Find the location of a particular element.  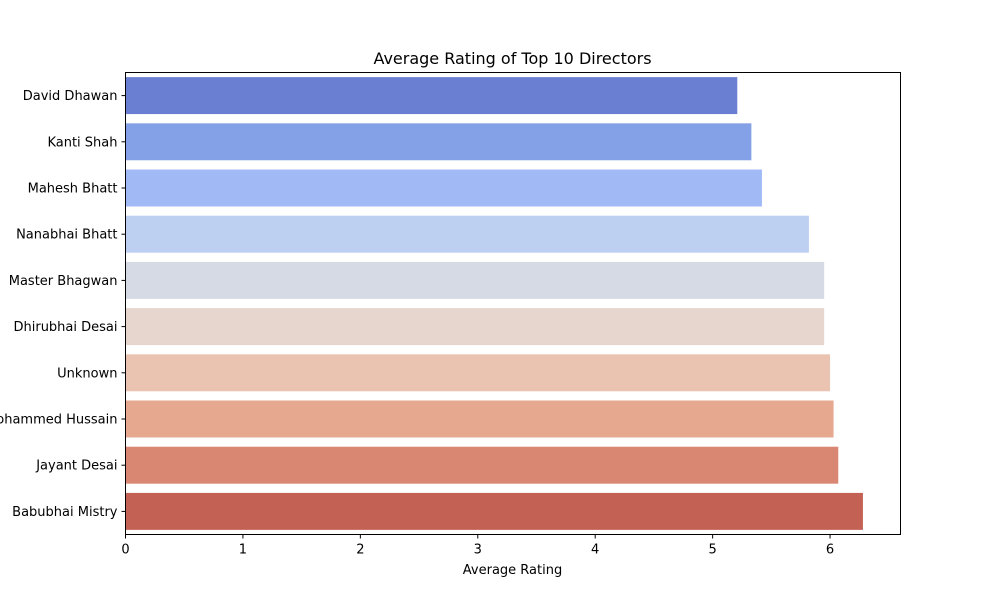

y-tick-label: David Dhawan is located at coordinates (70, 96).